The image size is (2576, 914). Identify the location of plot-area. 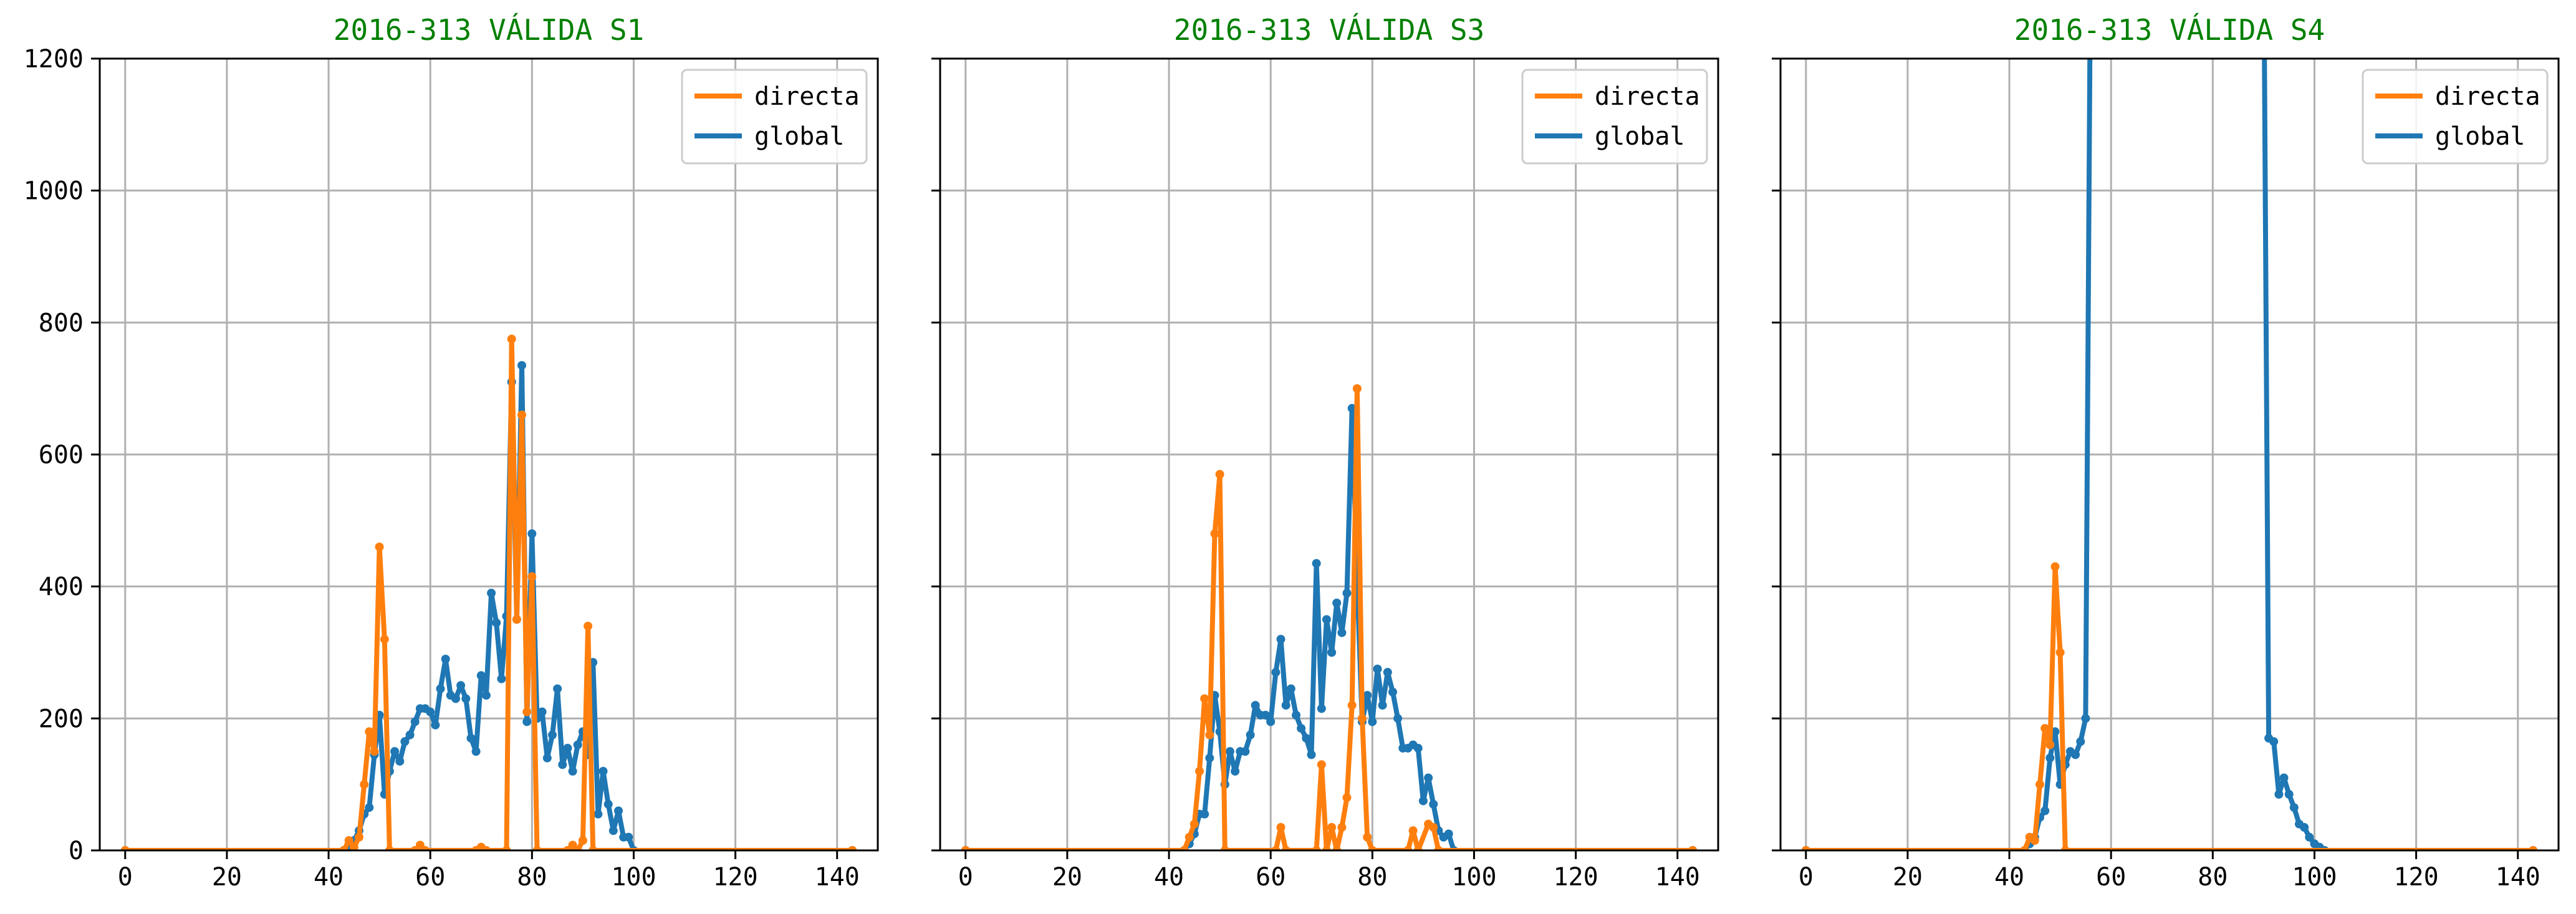
(1329, 617).